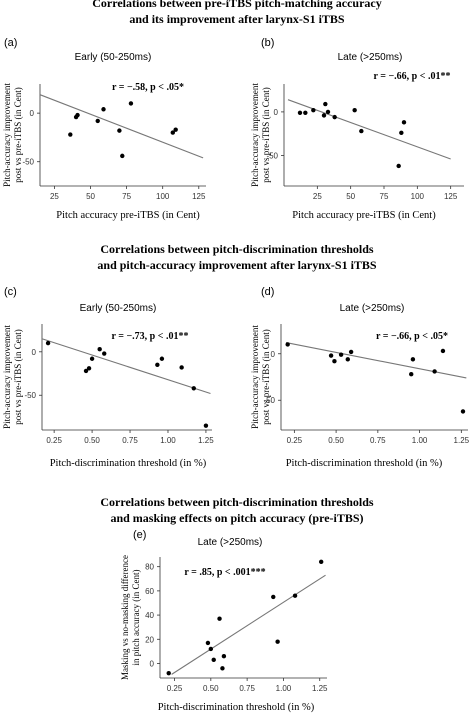 Image resolution: width=474 pixels, height=716 pixels. What do you see at coordinates (150, 336) in the screenshot?
I see `correlation-stat: r = −.73, p < .01**` at bounding box center [150, 336].